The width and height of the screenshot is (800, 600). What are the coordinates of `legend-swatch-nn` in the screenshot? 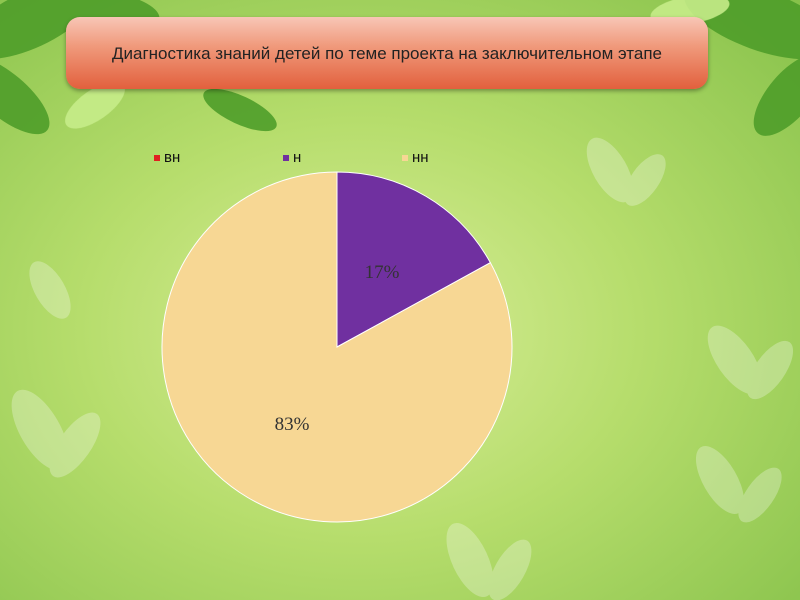 It's located at (405, 157).